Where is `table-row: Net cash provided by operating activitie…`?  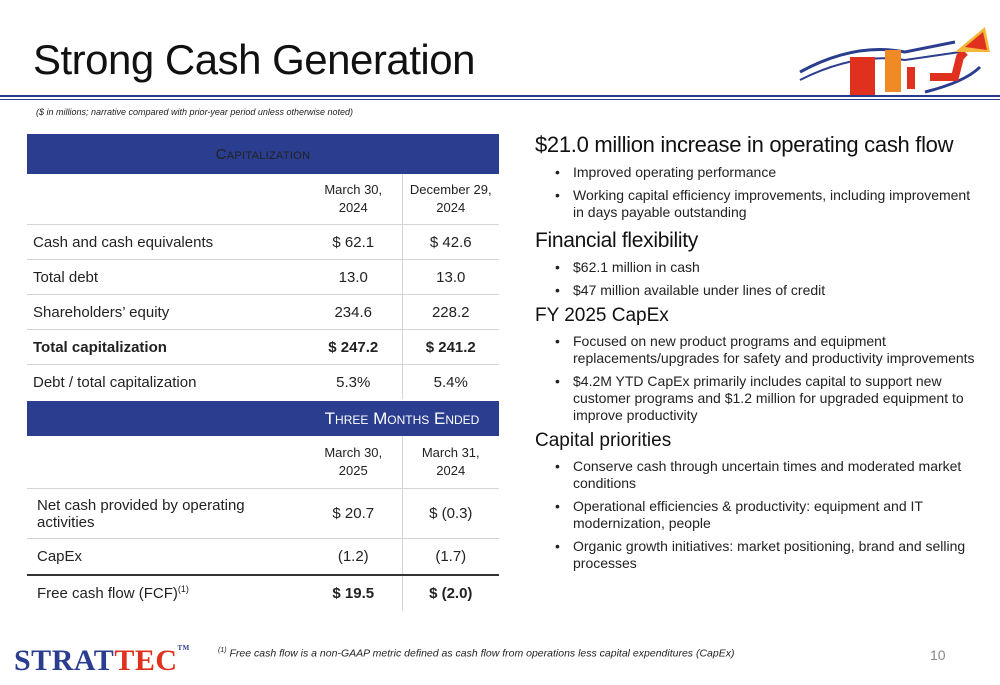 table-row: Net cash provided by operating activitie… is located at coordinates (263, 513).